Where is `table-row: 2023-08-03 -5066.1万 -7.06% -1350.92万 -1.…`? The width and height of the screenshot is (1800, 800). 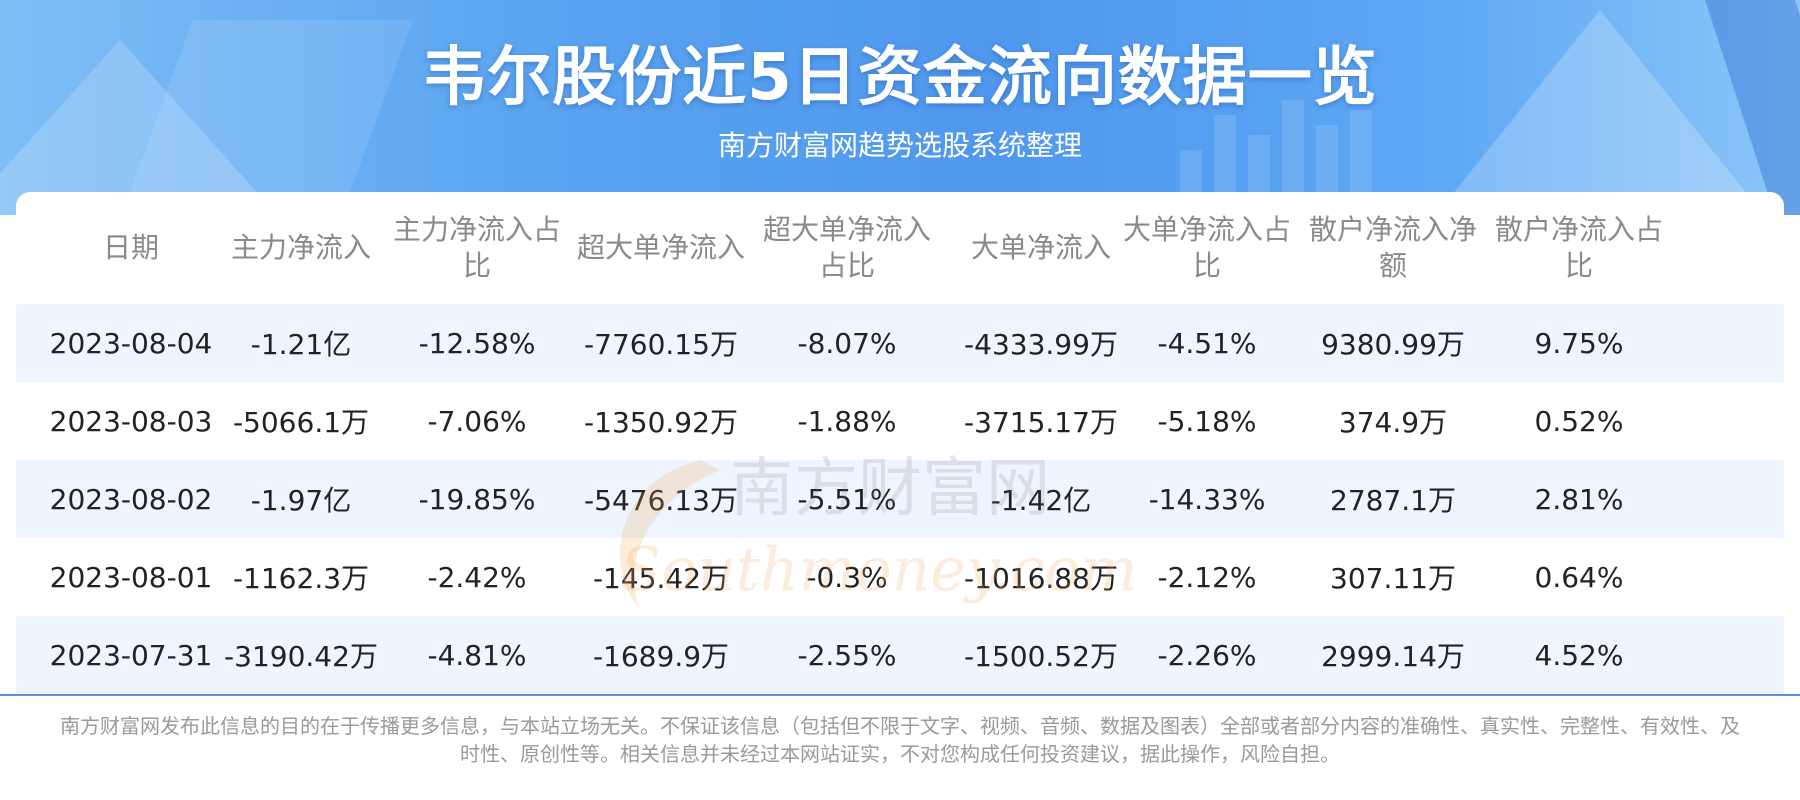
table-row: 2023-08-03 -5066.1万 -7.06% -1350.92万 -1.… is located at coordinates (900, 421).